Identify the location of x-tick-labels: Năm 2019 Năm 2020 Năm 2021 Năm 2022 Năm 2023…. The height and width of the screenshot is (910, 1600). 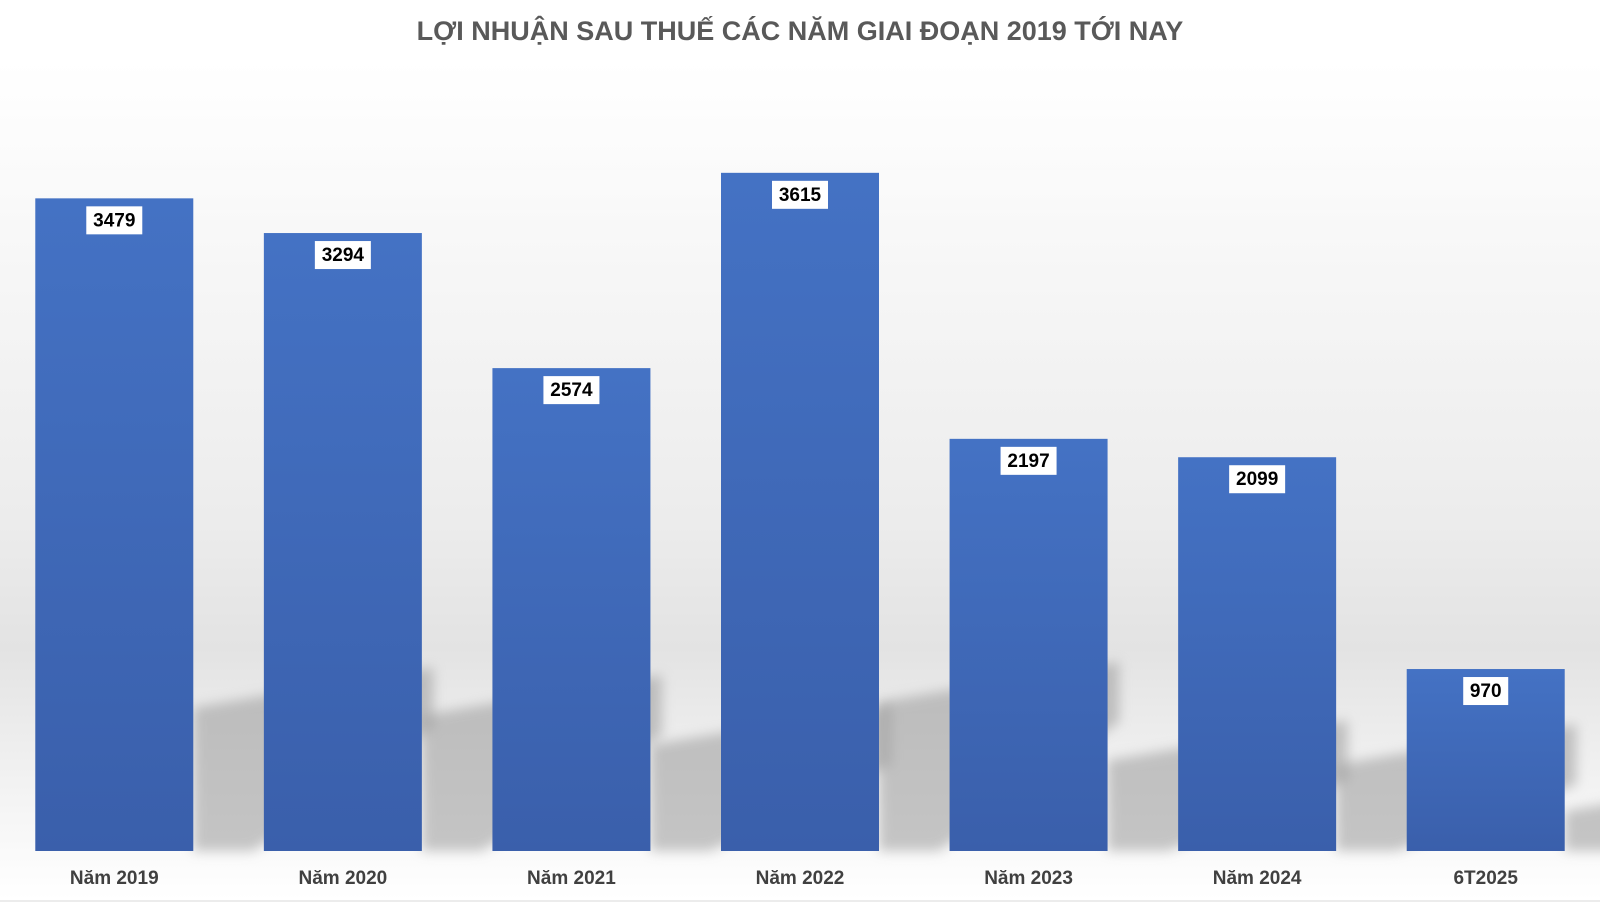
(794, 878).